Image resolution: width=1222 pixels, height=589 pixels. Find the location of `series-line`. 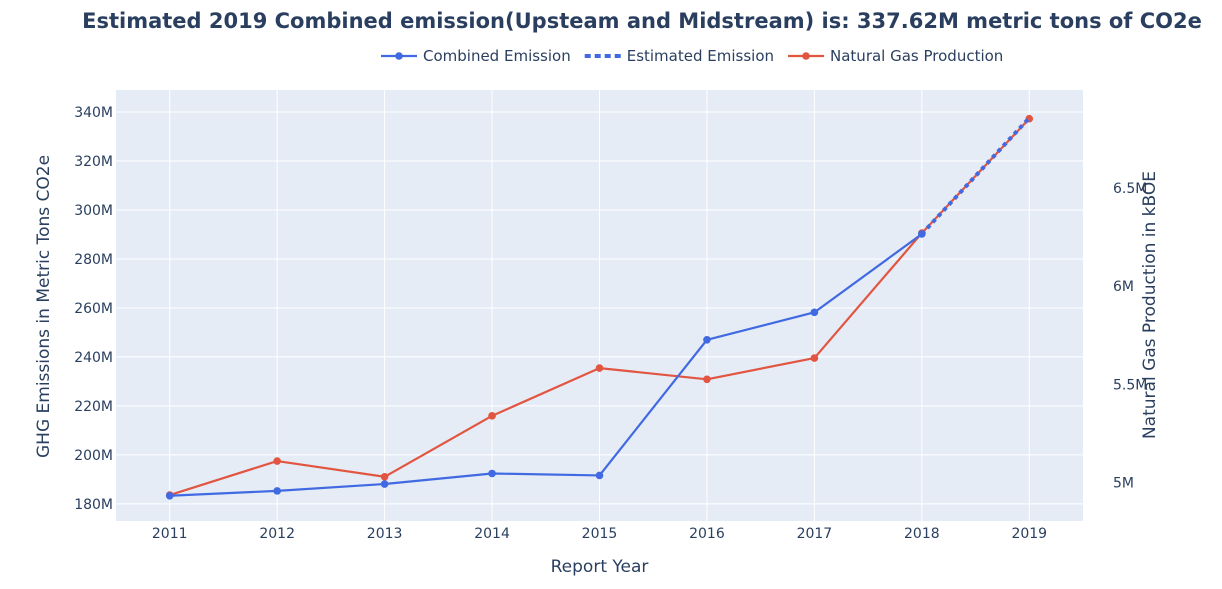

series-line is located at coordinates (975, 176).